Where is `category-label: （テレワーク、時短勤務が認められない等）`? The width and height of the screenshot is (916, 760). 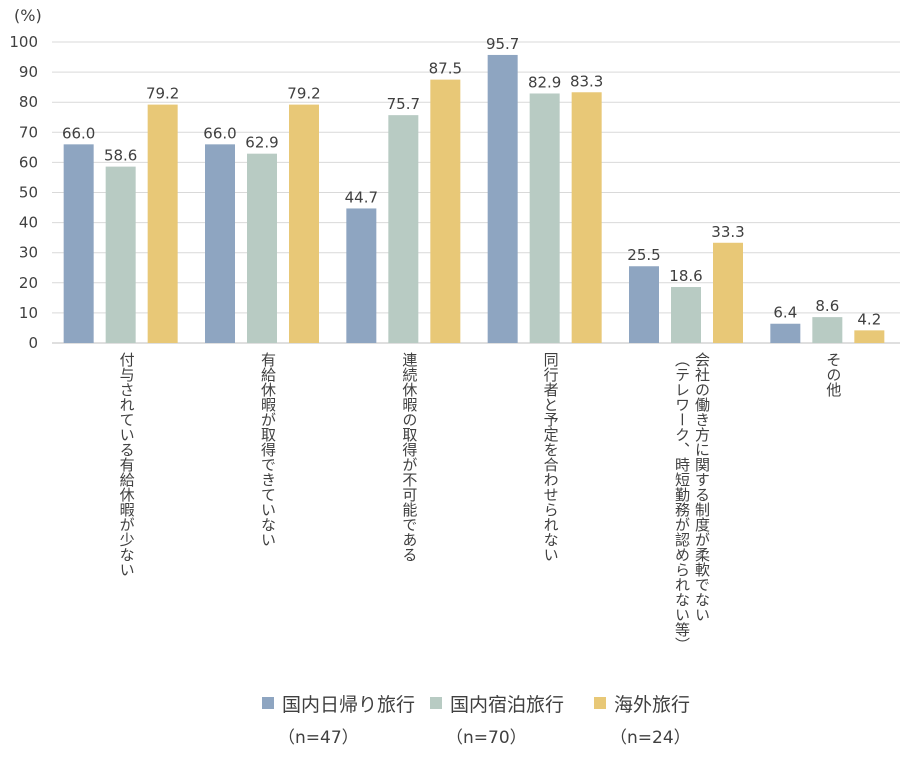
category-label: （テレワーク、時短勤務が認められない等） is located at coordinates (682, 502).